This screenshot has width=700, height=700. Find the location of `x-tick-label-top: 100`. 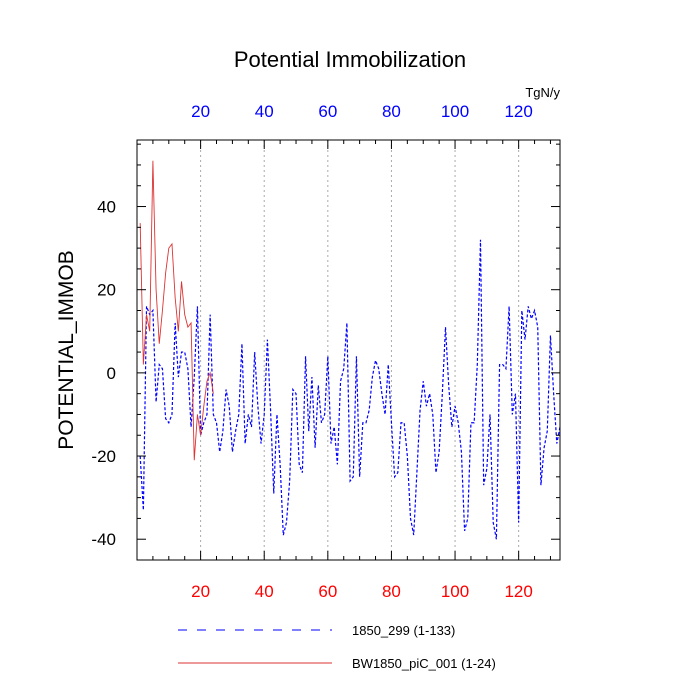

x-tick-label-top: 100 is located at coordinates (455, 111).